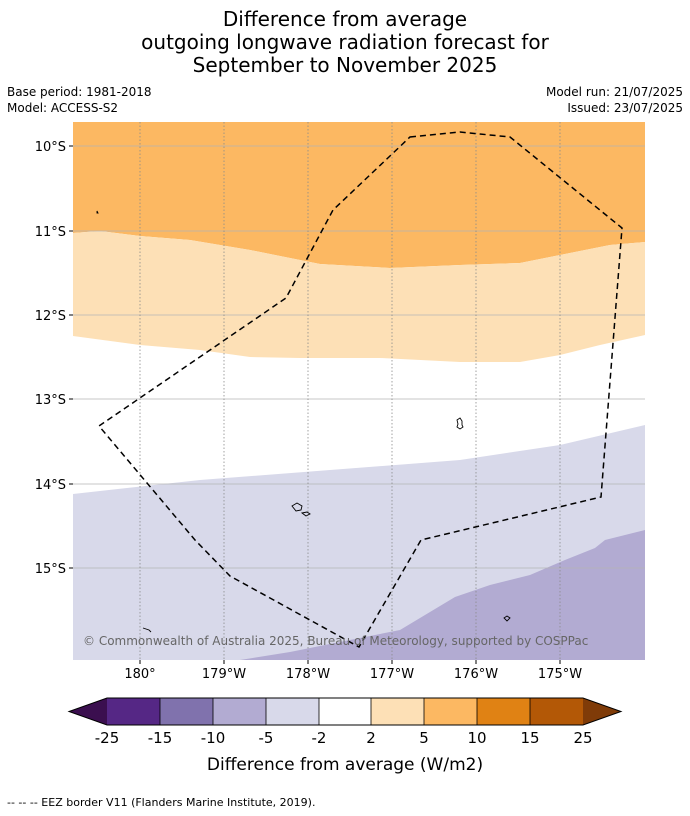  I want to click on island-futuna, so click(297, 507).